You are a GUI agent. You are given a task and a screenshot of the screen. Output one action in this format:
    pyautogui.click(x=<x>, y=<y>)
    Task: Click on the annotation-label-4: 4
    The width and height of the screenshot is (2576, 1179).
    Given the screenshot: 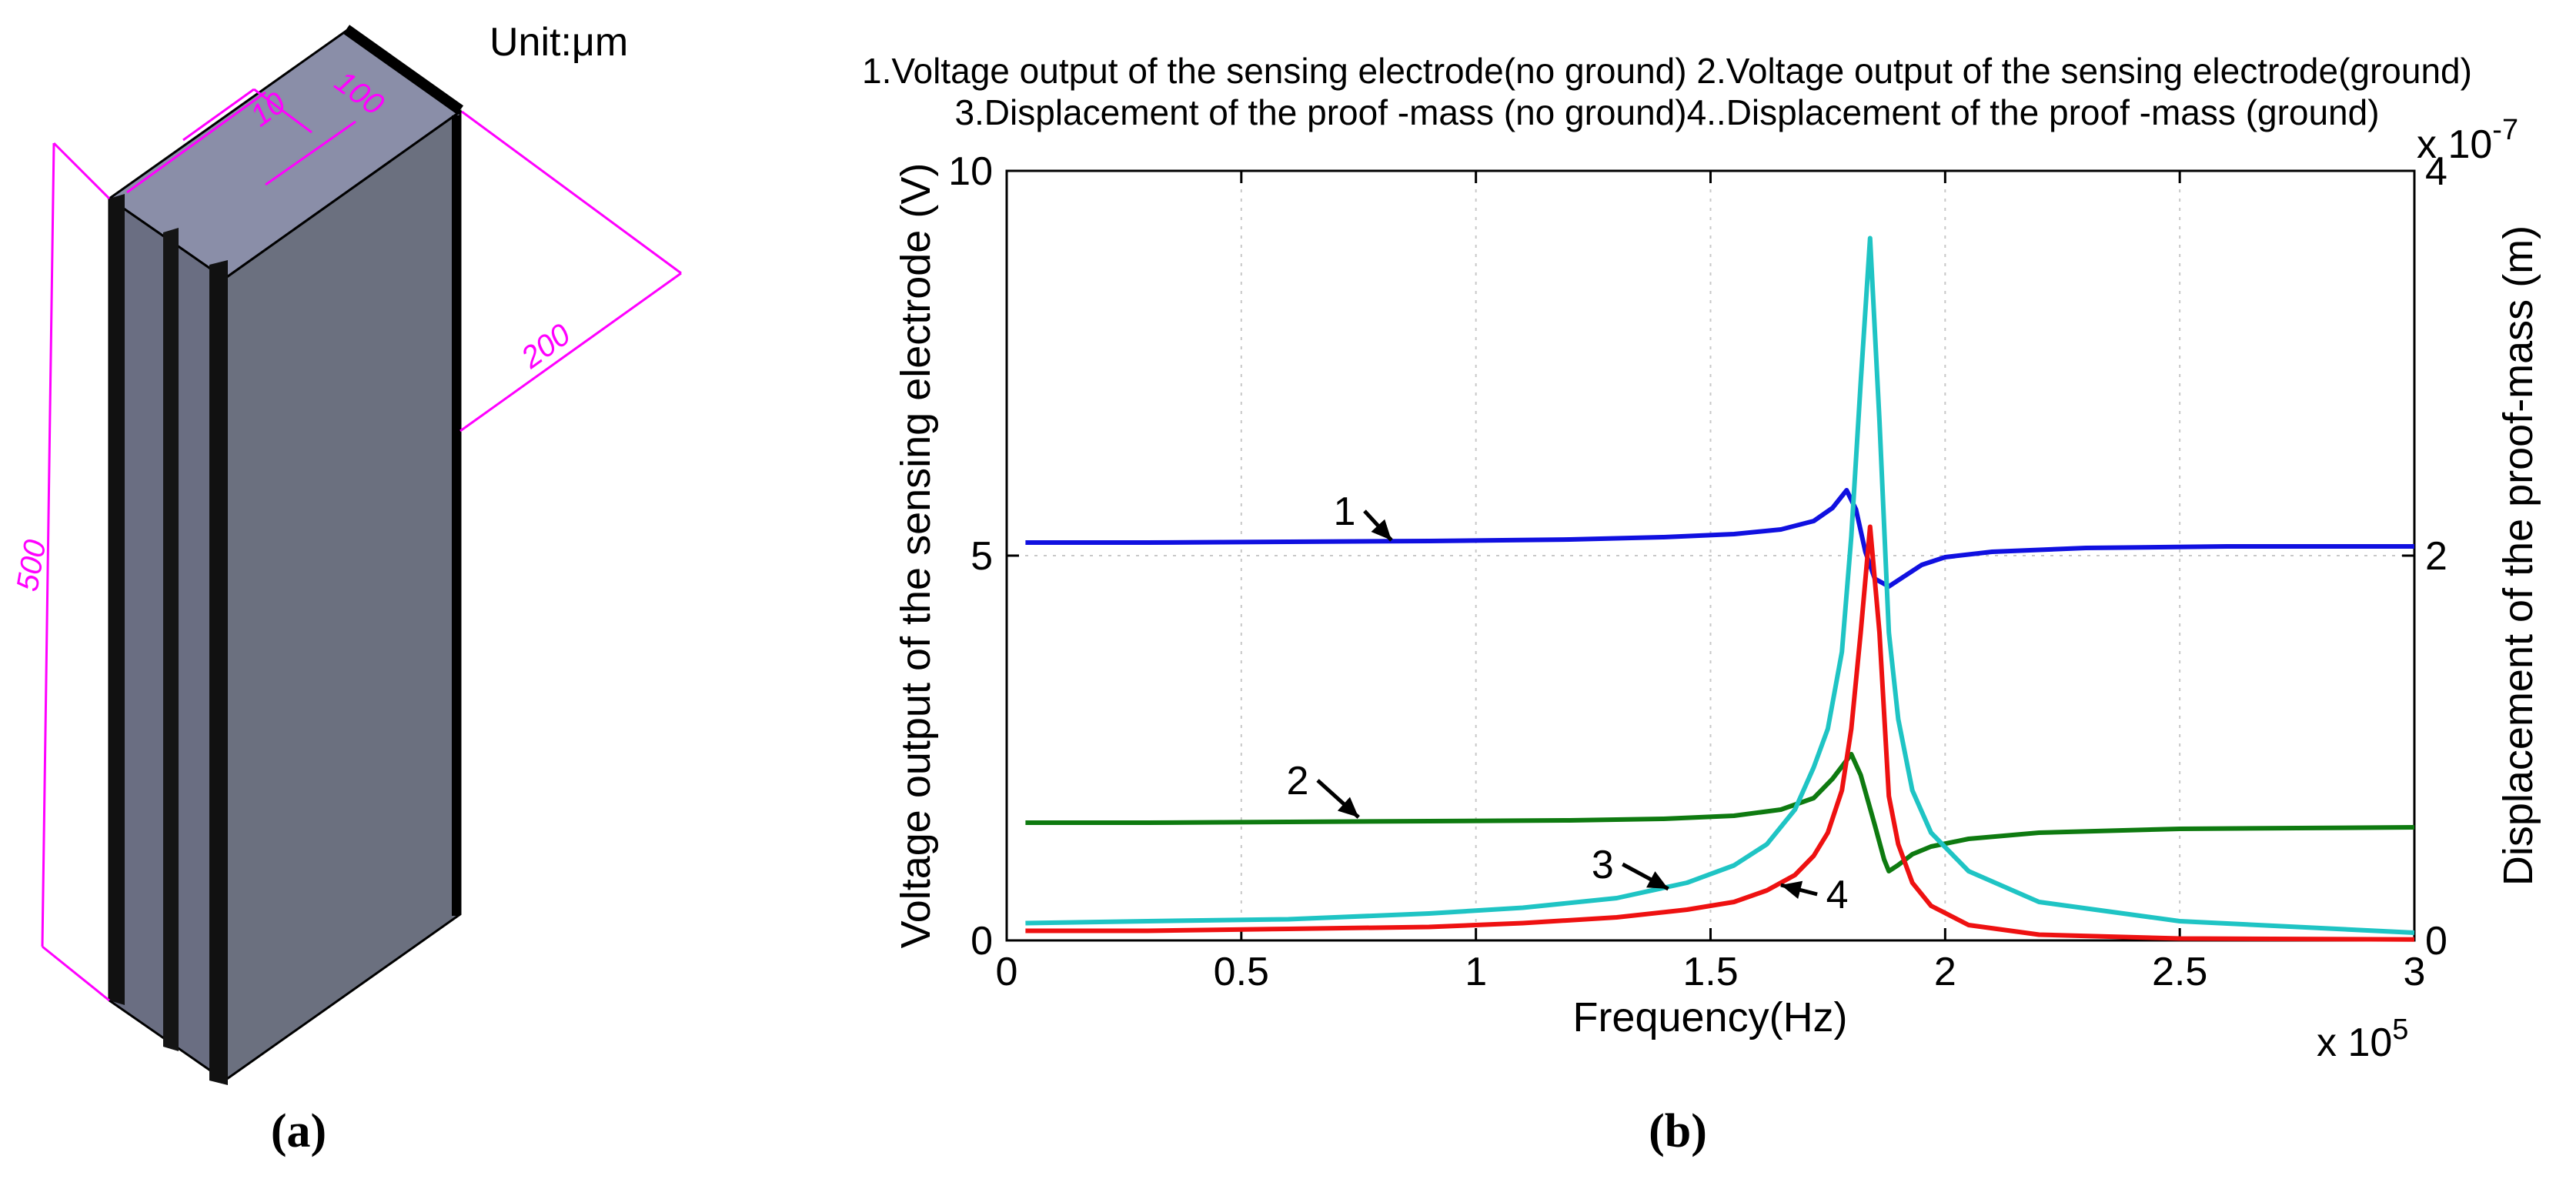 What is the action you would take?
    pyautogui.click(x=1837, y=895)
    